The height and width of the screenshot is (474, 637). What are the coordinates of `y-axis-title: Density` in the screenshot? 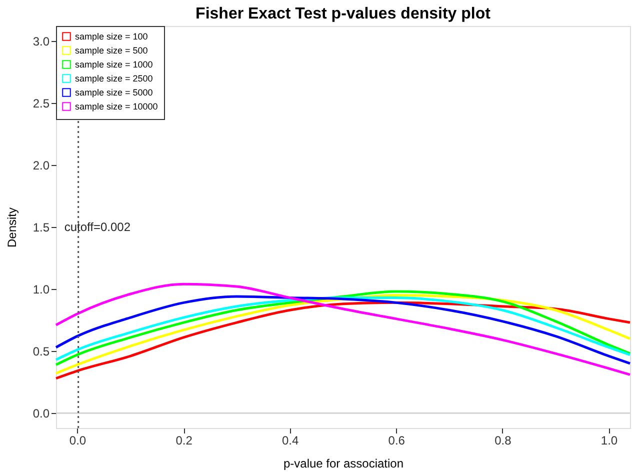 It's located at (11, 227).